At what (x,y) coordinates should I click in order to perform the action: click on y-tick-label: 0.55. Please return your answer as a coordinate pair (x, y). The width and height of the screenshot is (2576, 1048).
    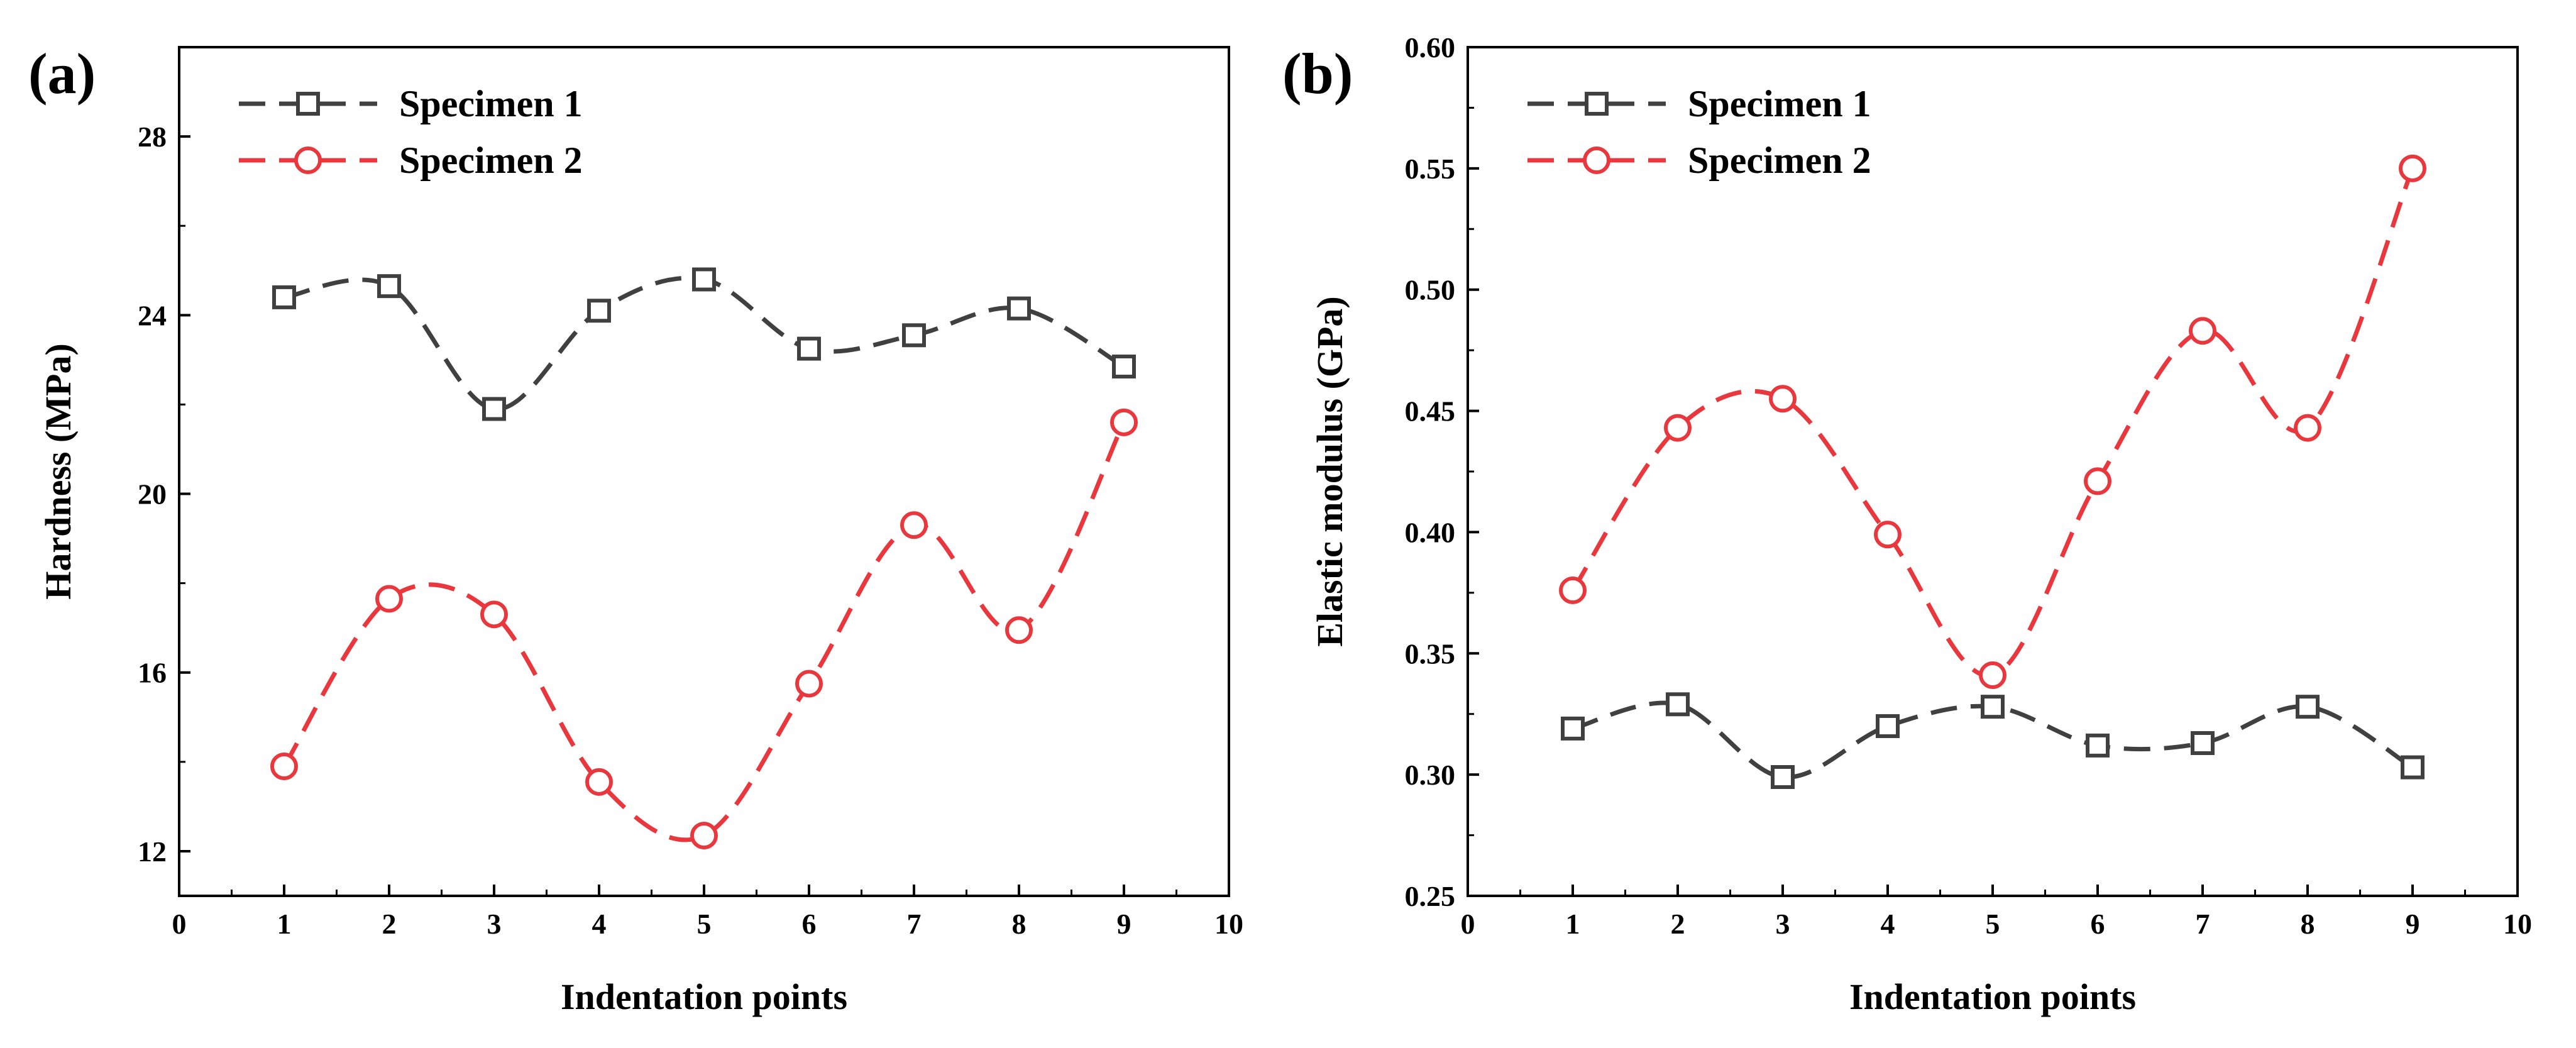
    Looking at the image, I should click on (1430, 169).